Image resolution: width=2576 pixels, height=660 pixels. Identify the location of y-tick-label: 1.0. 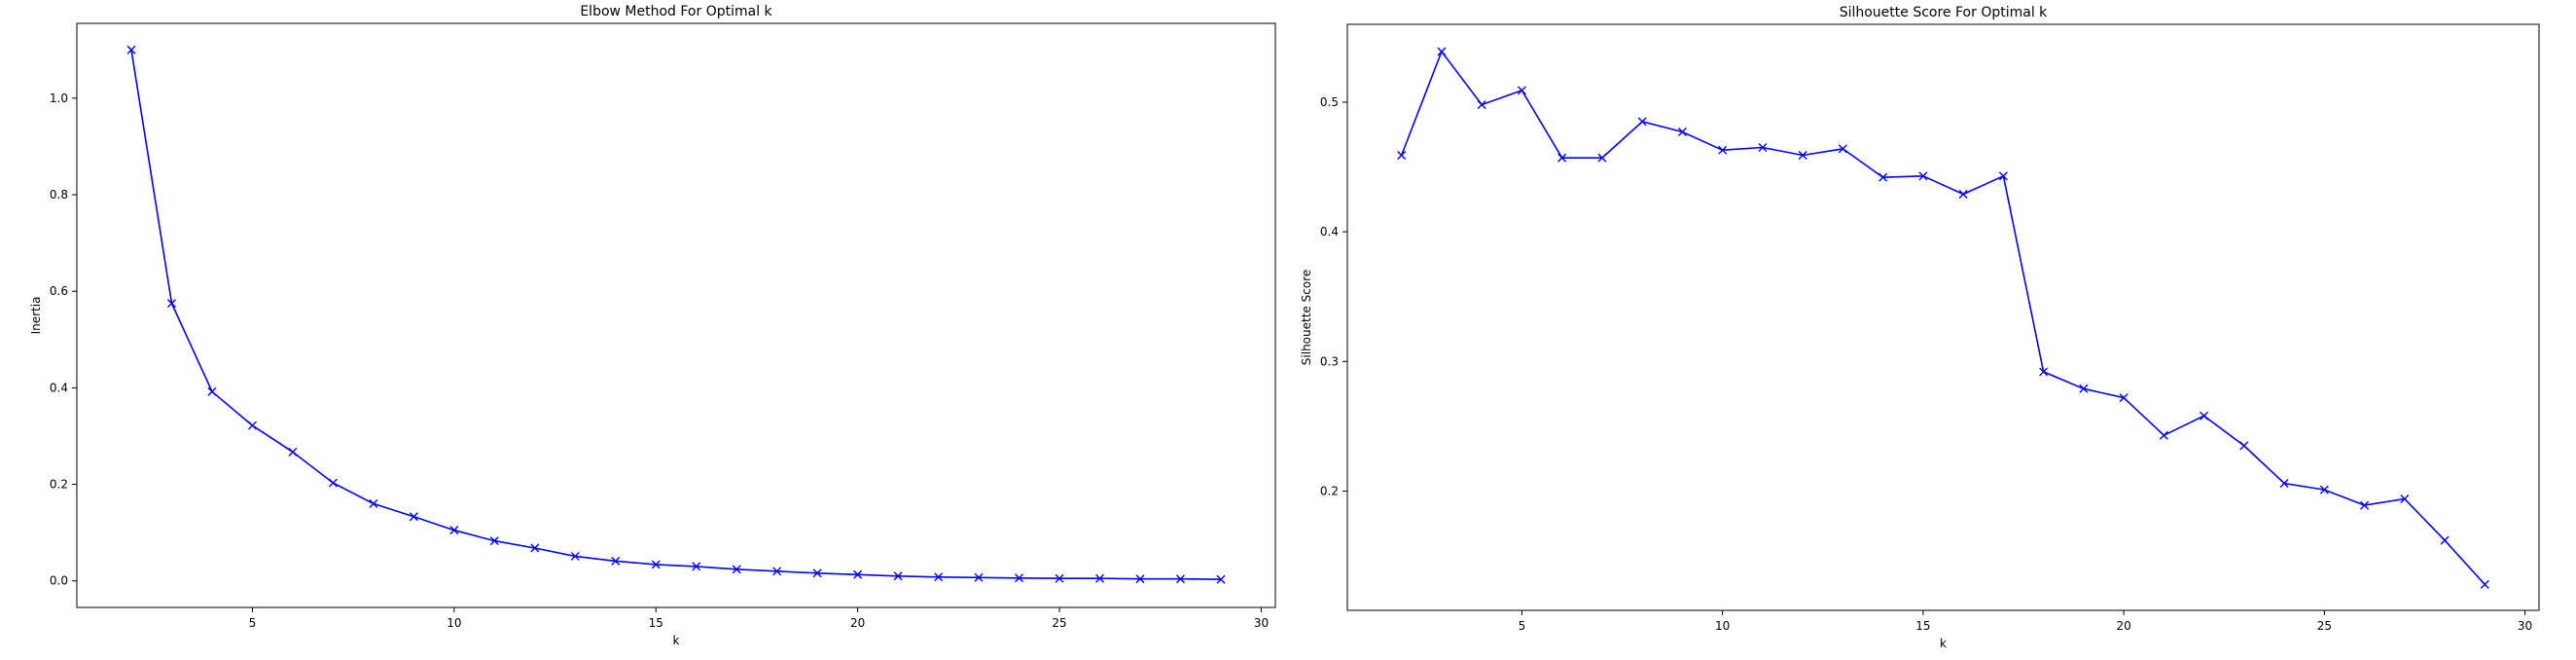
(59, 98).